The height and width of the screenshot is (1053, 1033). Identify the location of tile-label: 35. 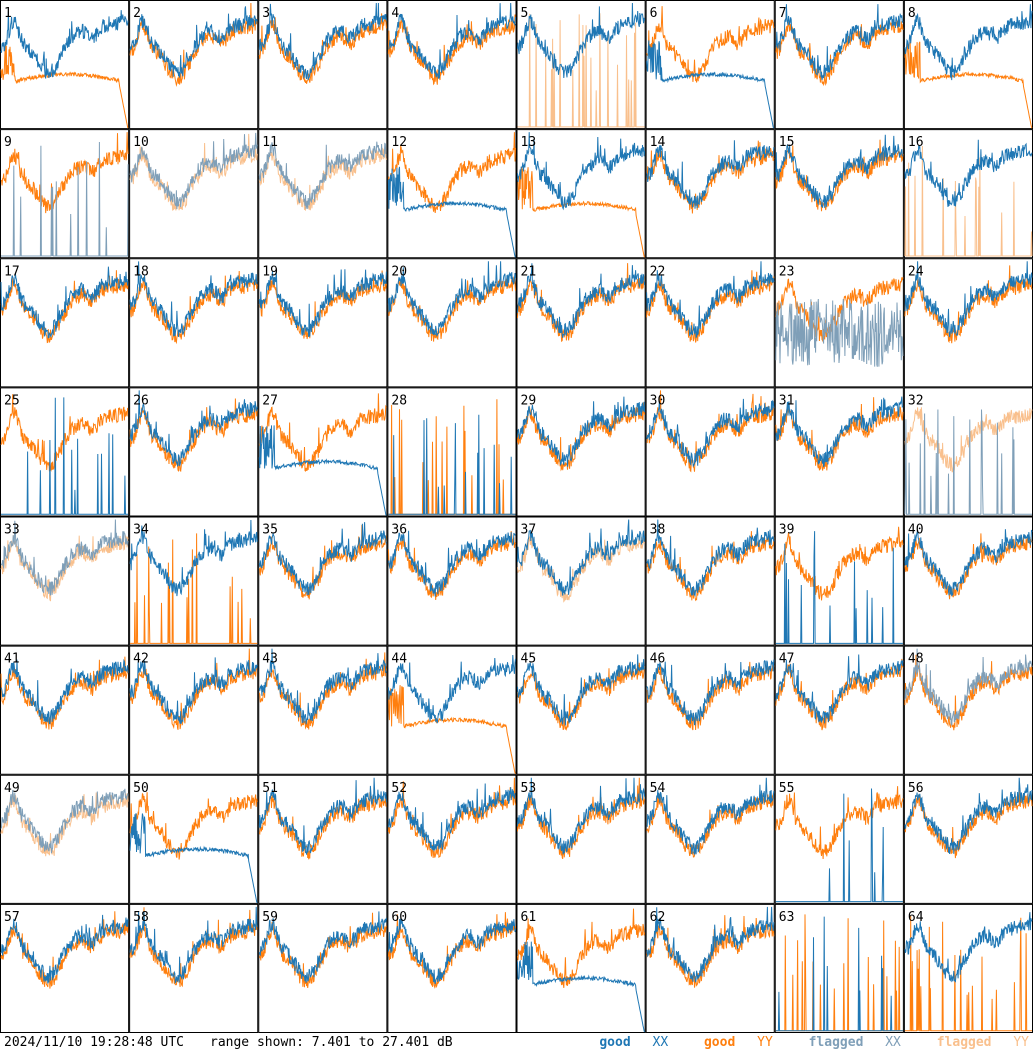
(270, 530).